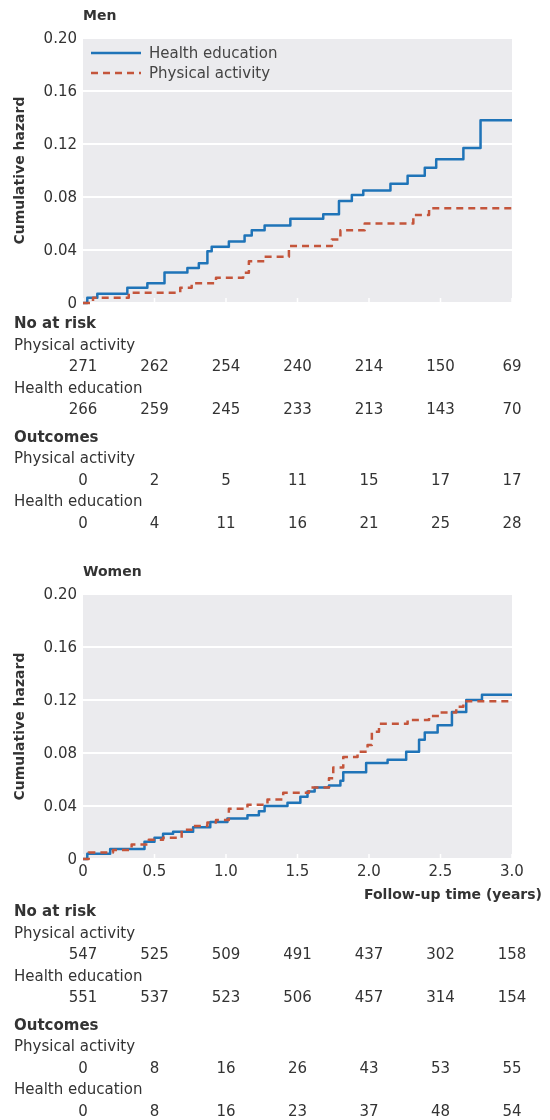  I want to click on text: 0 8 16 26 43 53 55, so click(300, 1067).